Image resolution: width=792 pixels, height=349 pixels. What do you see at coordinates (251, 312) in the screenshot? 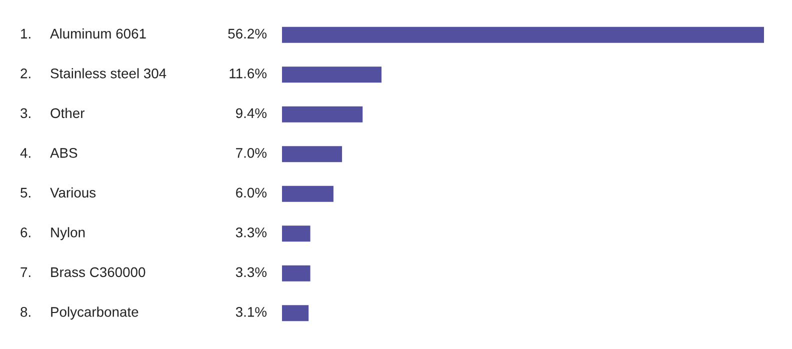
I see `data-label: 3.1%` at bounding box center [251, 312].